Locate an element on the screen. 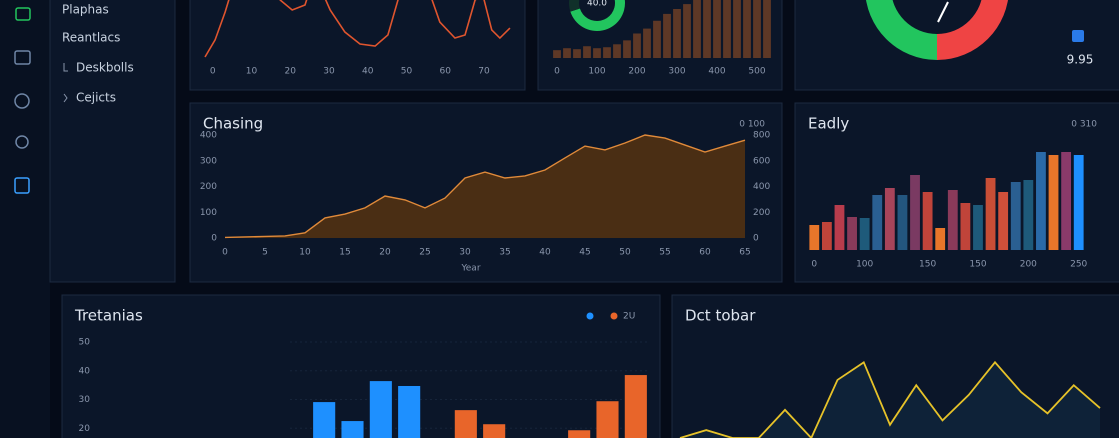 The height and width of the screenshot is (438, 1119). chevron is located at coordinates (65, 98).